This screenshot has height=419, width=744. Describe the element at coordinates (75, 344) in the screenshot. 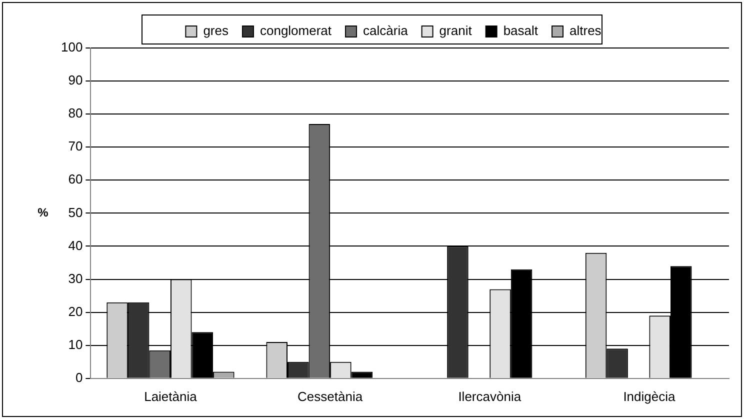

I see `y-tick-label: 10` at that location.